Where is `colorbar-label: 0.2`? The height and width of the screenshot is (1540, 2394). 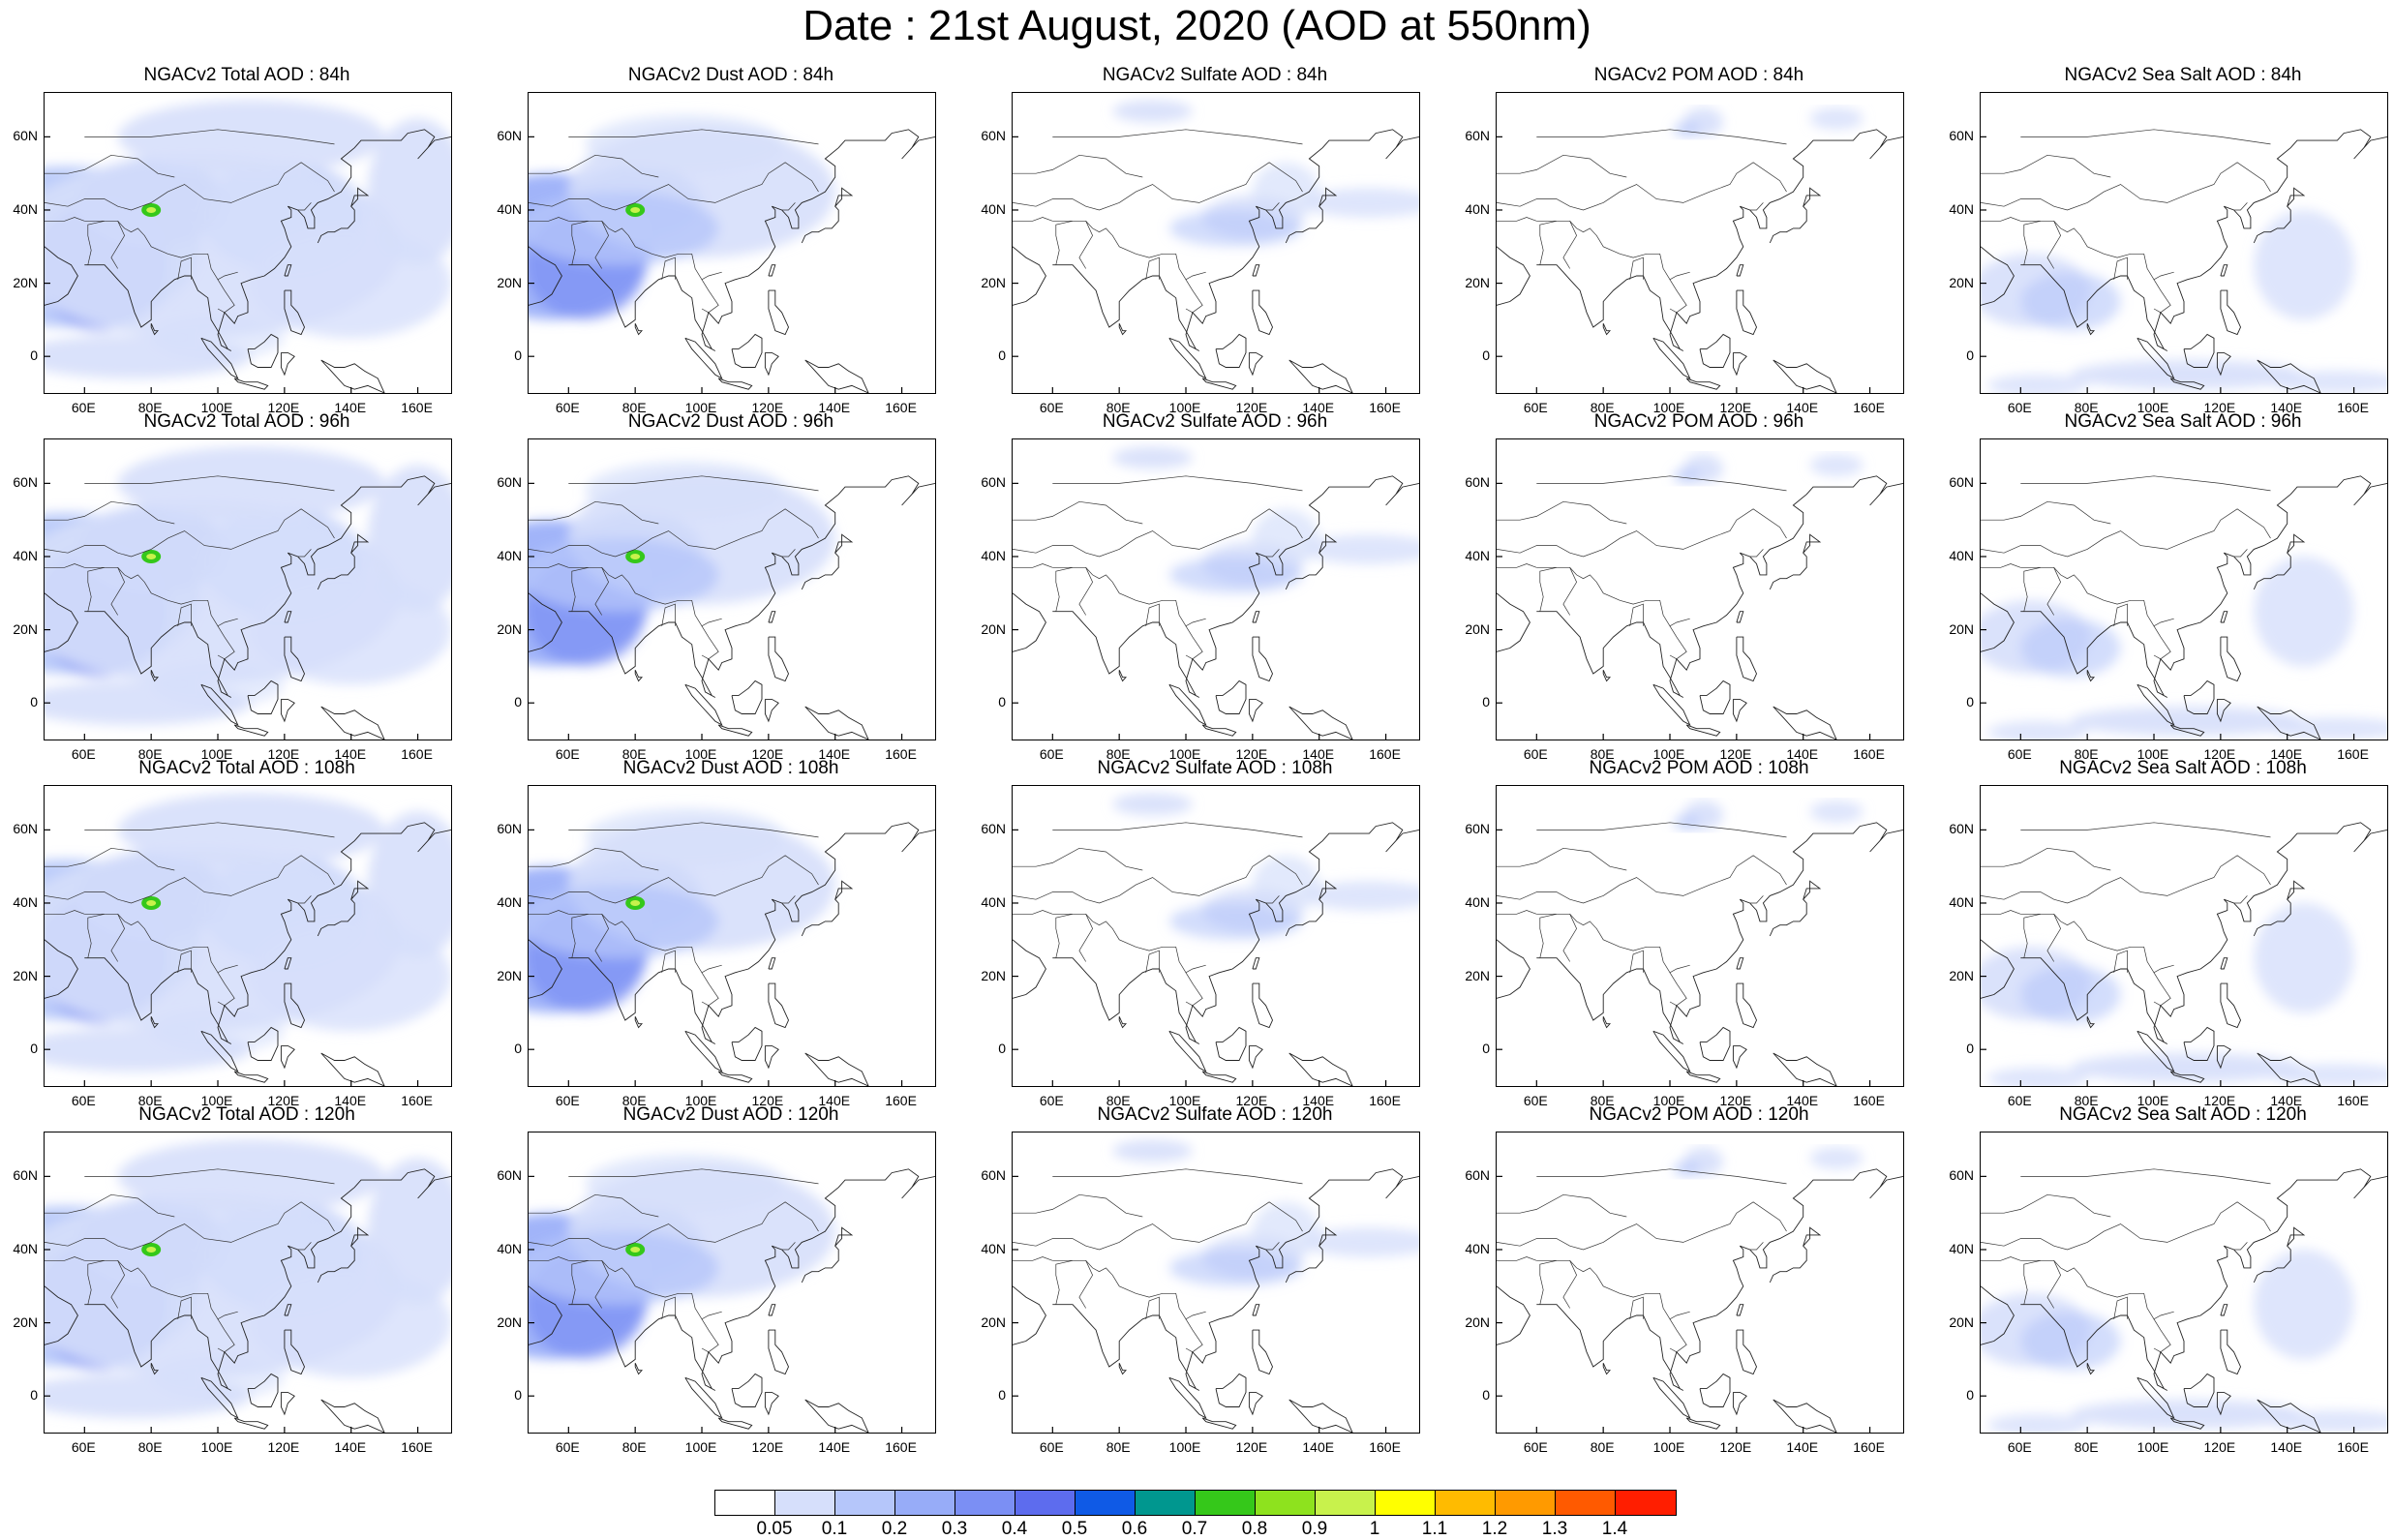 colorbar-label: 0.2 is located at coordinates (895, 1529).